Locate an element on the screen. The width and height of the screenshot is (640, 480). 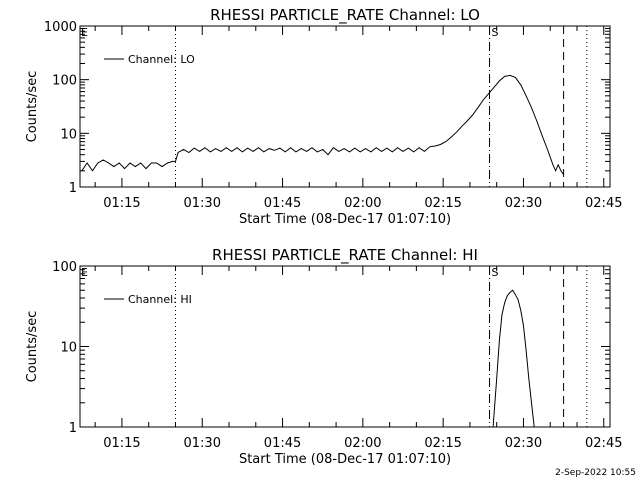
chart-0-title: RHESSI PARTICLE_RATE Channel: LO is located at coordinates (345, 15).